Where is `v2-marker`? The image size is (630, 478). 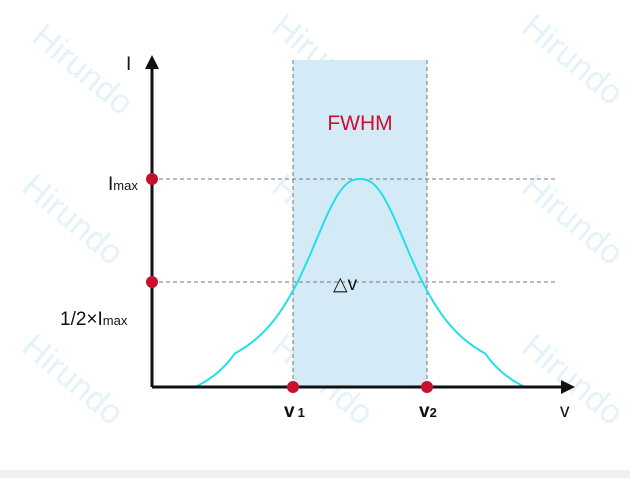 v2-marker is located at coordinates (427, 387).